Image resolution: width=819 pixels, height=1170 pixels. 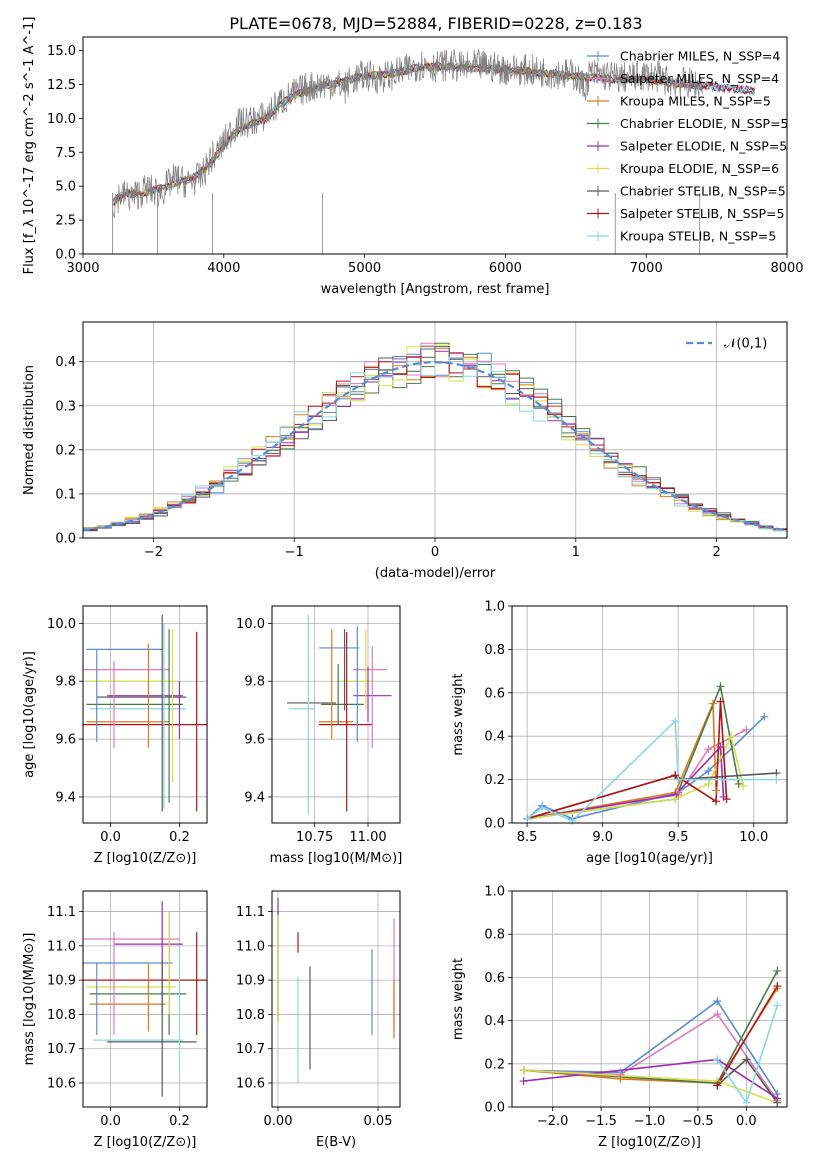 What do you see at coordinates (702, 213) in the screenshot?
I see `legend-label: Salpeter STELIB, N_SSP=5` at bounding box center [702, 213].